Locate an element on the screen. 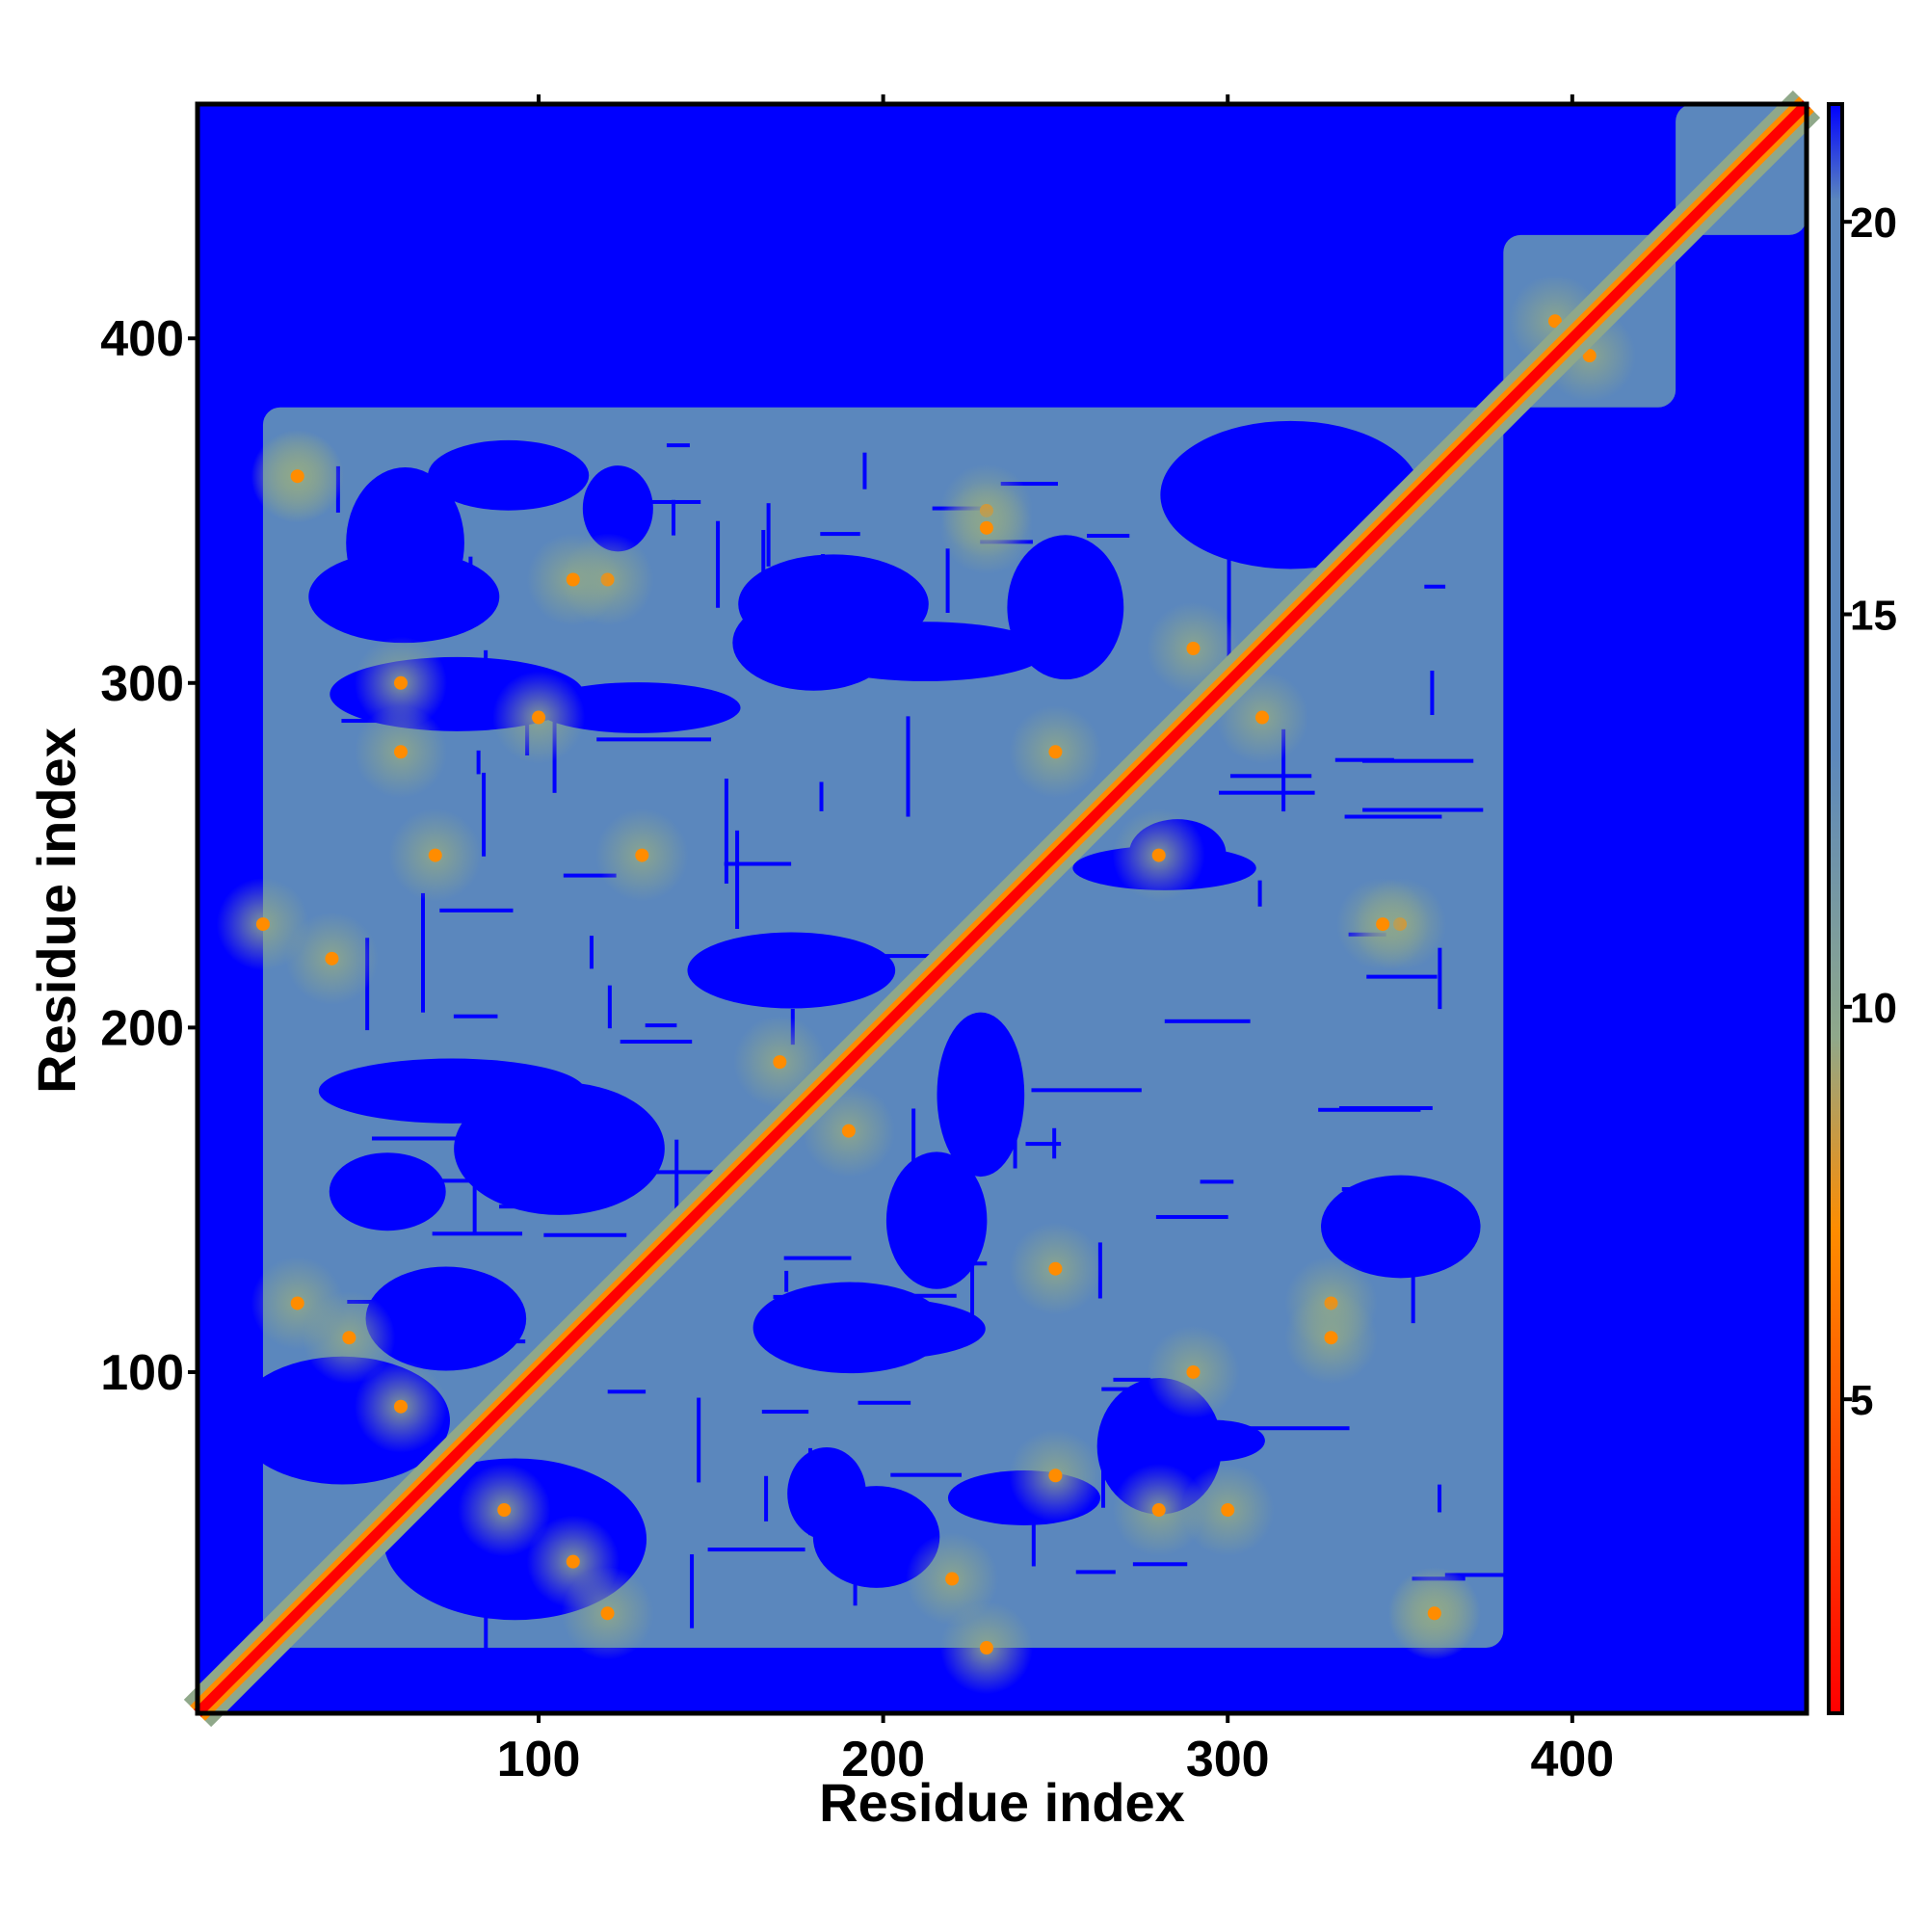  y-axis: 100 200 300 400 is located at coordinates (149, 856).